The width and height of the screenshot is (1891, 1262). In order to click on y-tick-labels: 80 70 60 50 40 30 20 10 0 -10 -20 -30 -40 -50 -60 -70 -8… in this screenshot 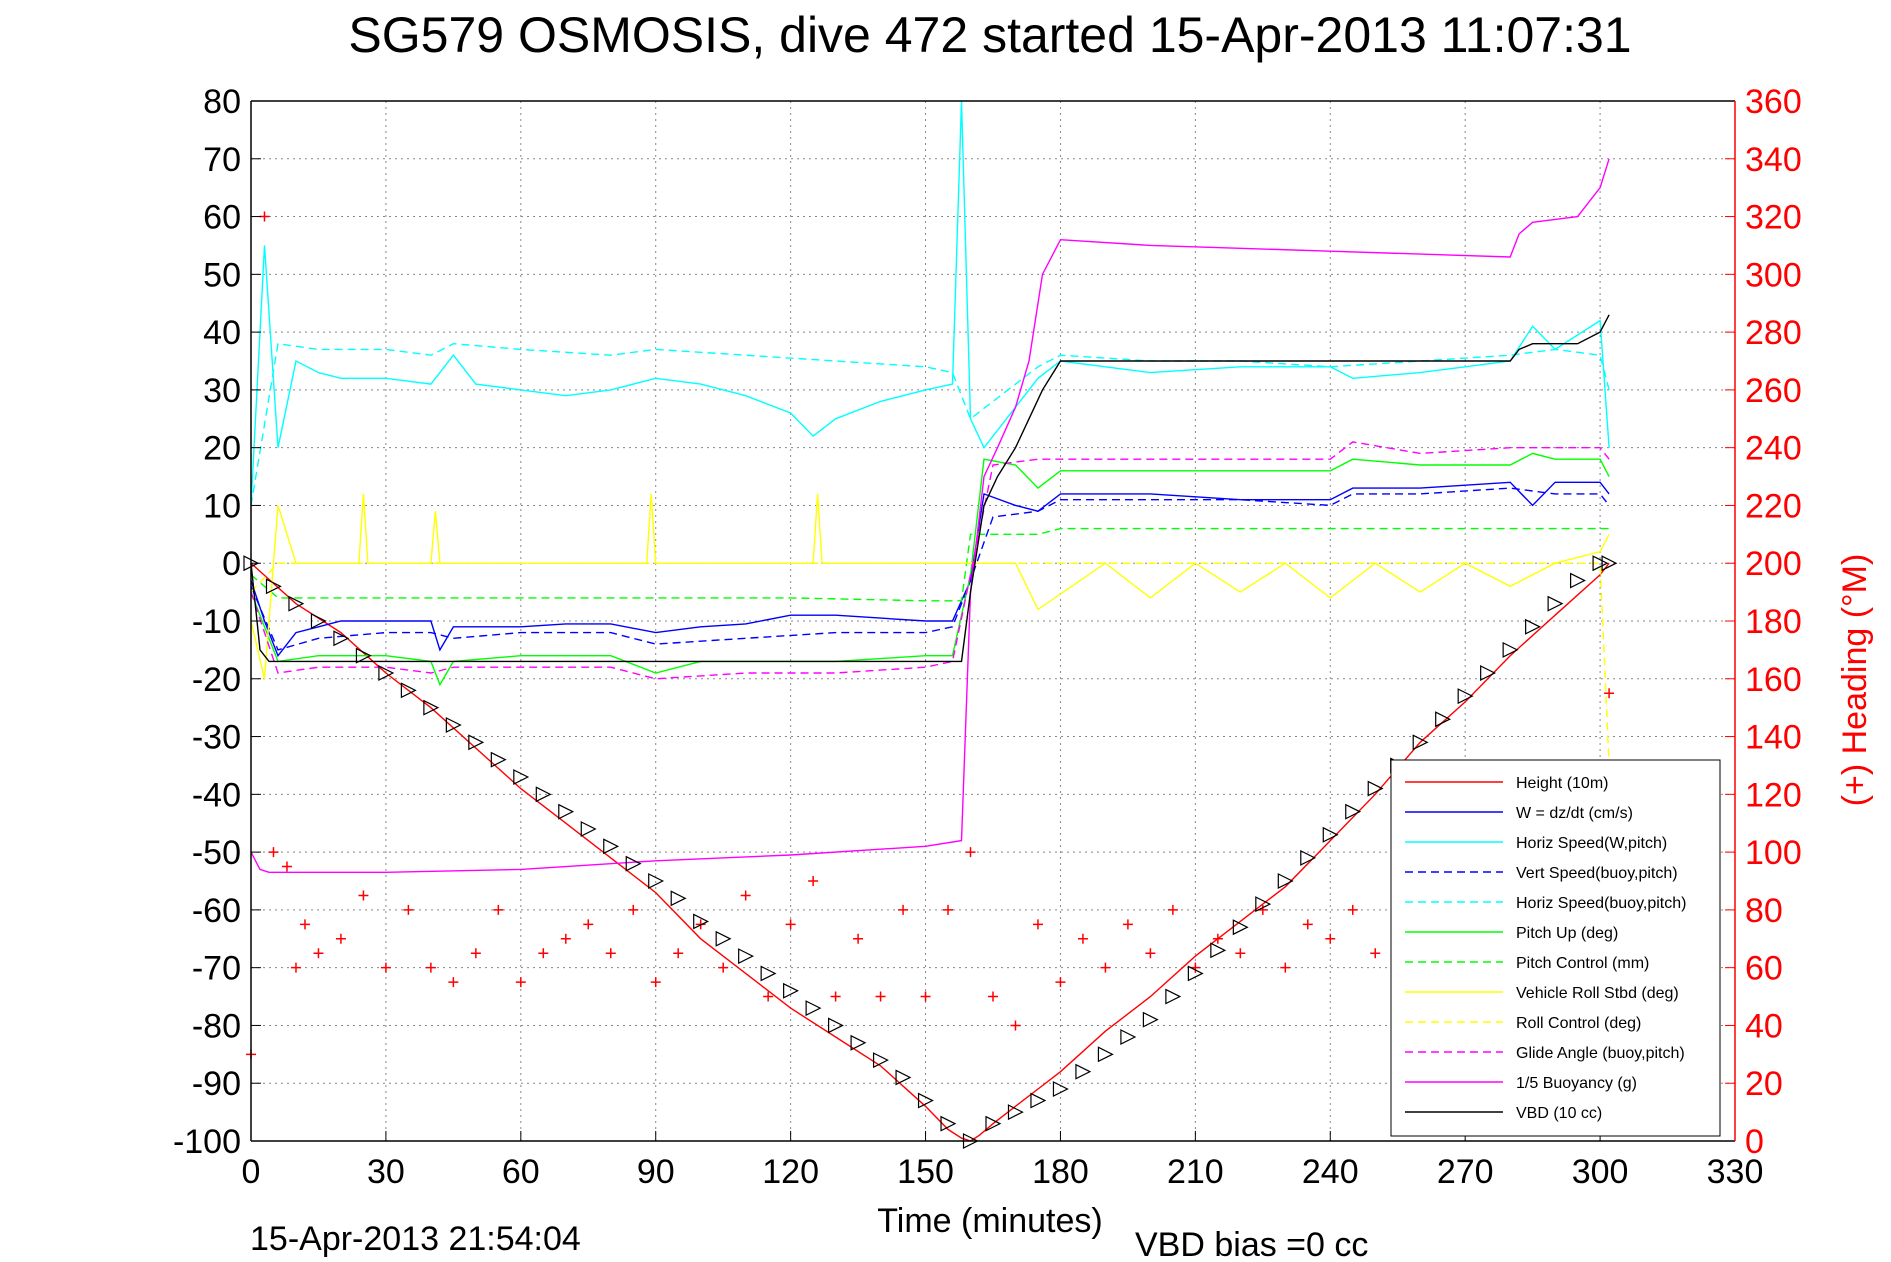, I will do `click(207, 622)`.